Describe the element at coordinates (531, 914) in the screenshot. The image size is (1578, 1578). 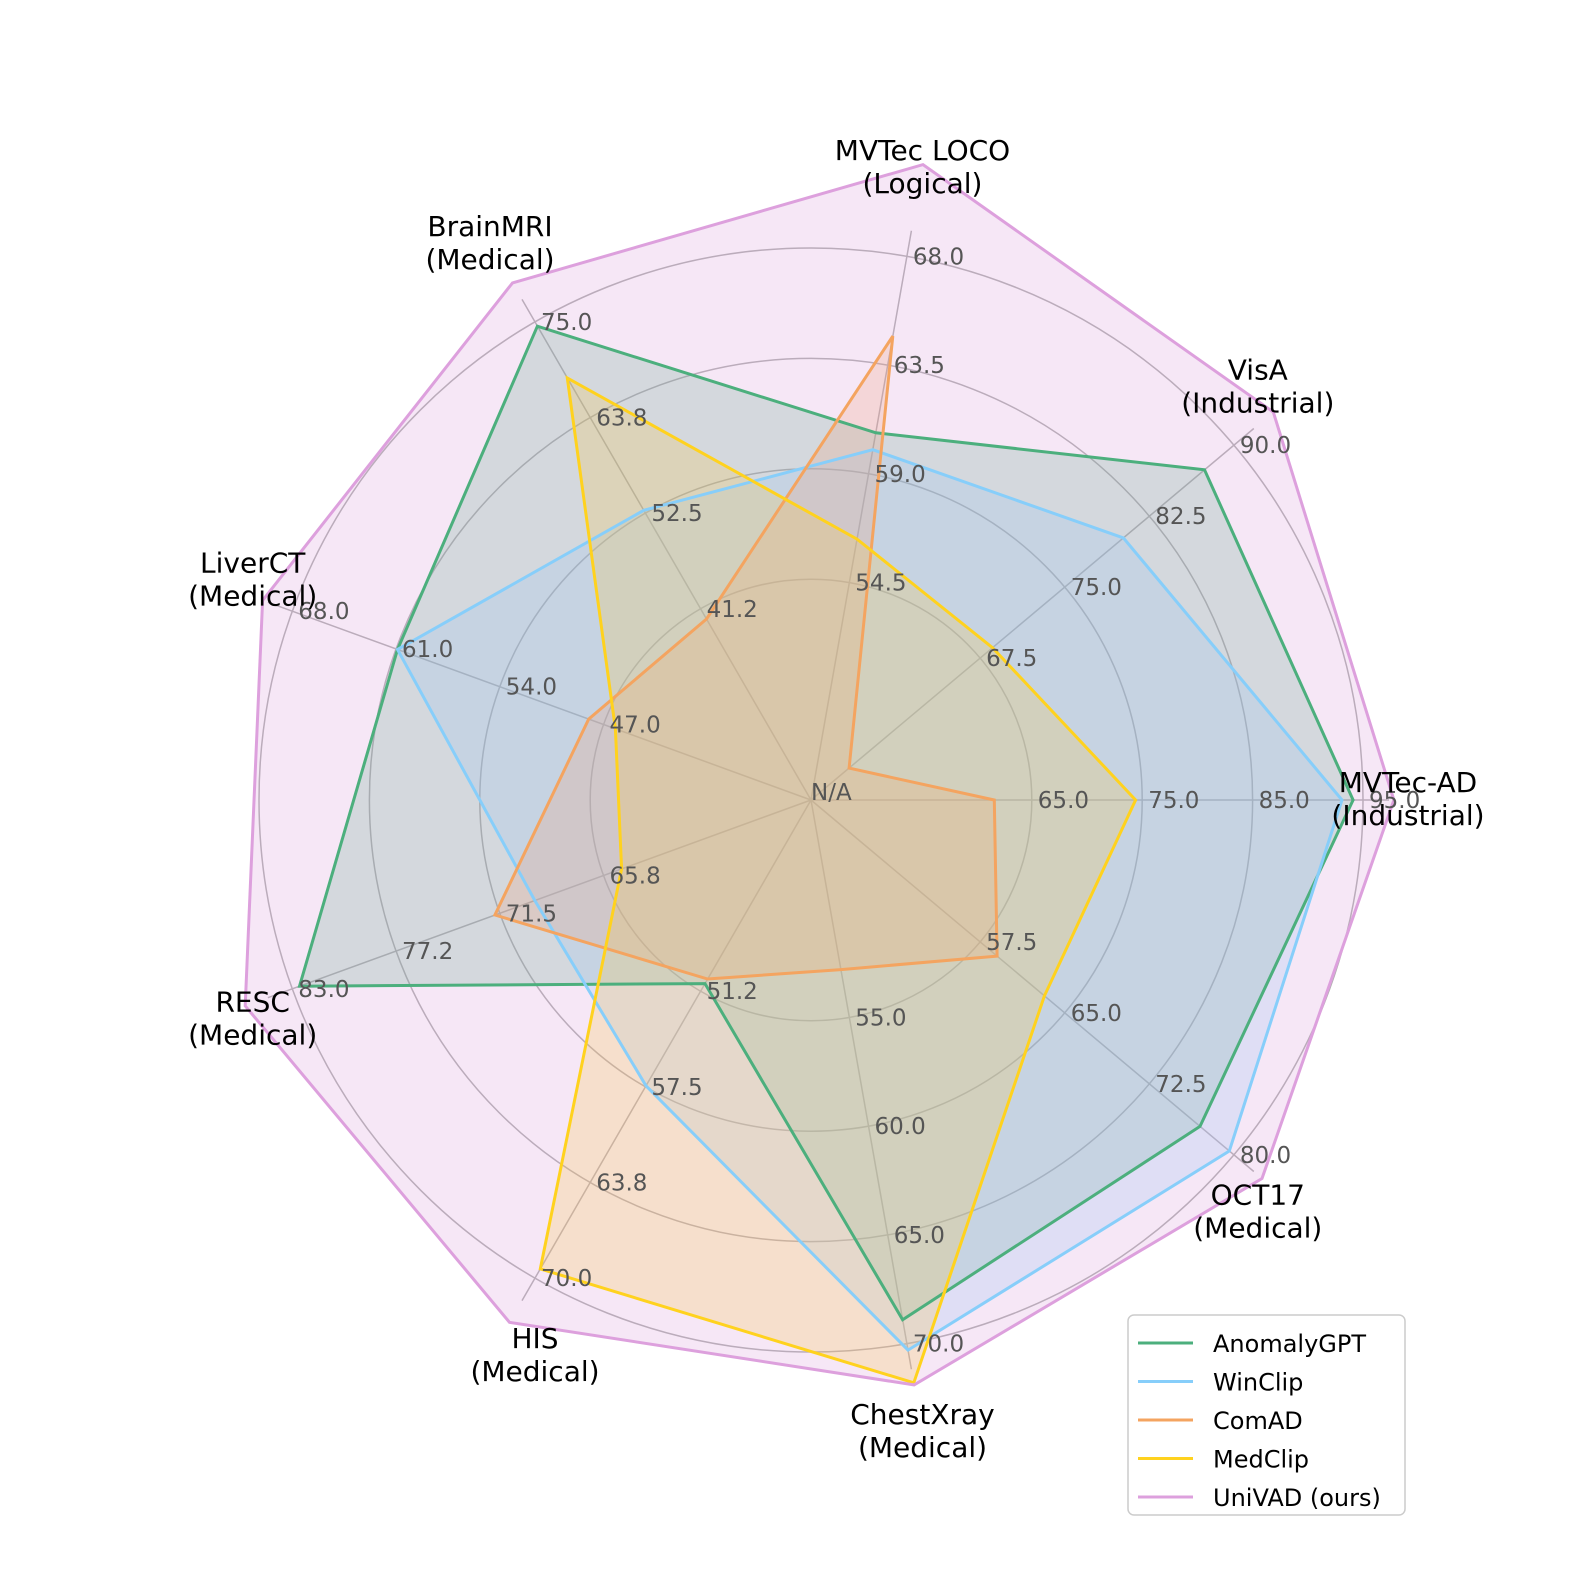
I see `tick-label: 71.5` at that location.